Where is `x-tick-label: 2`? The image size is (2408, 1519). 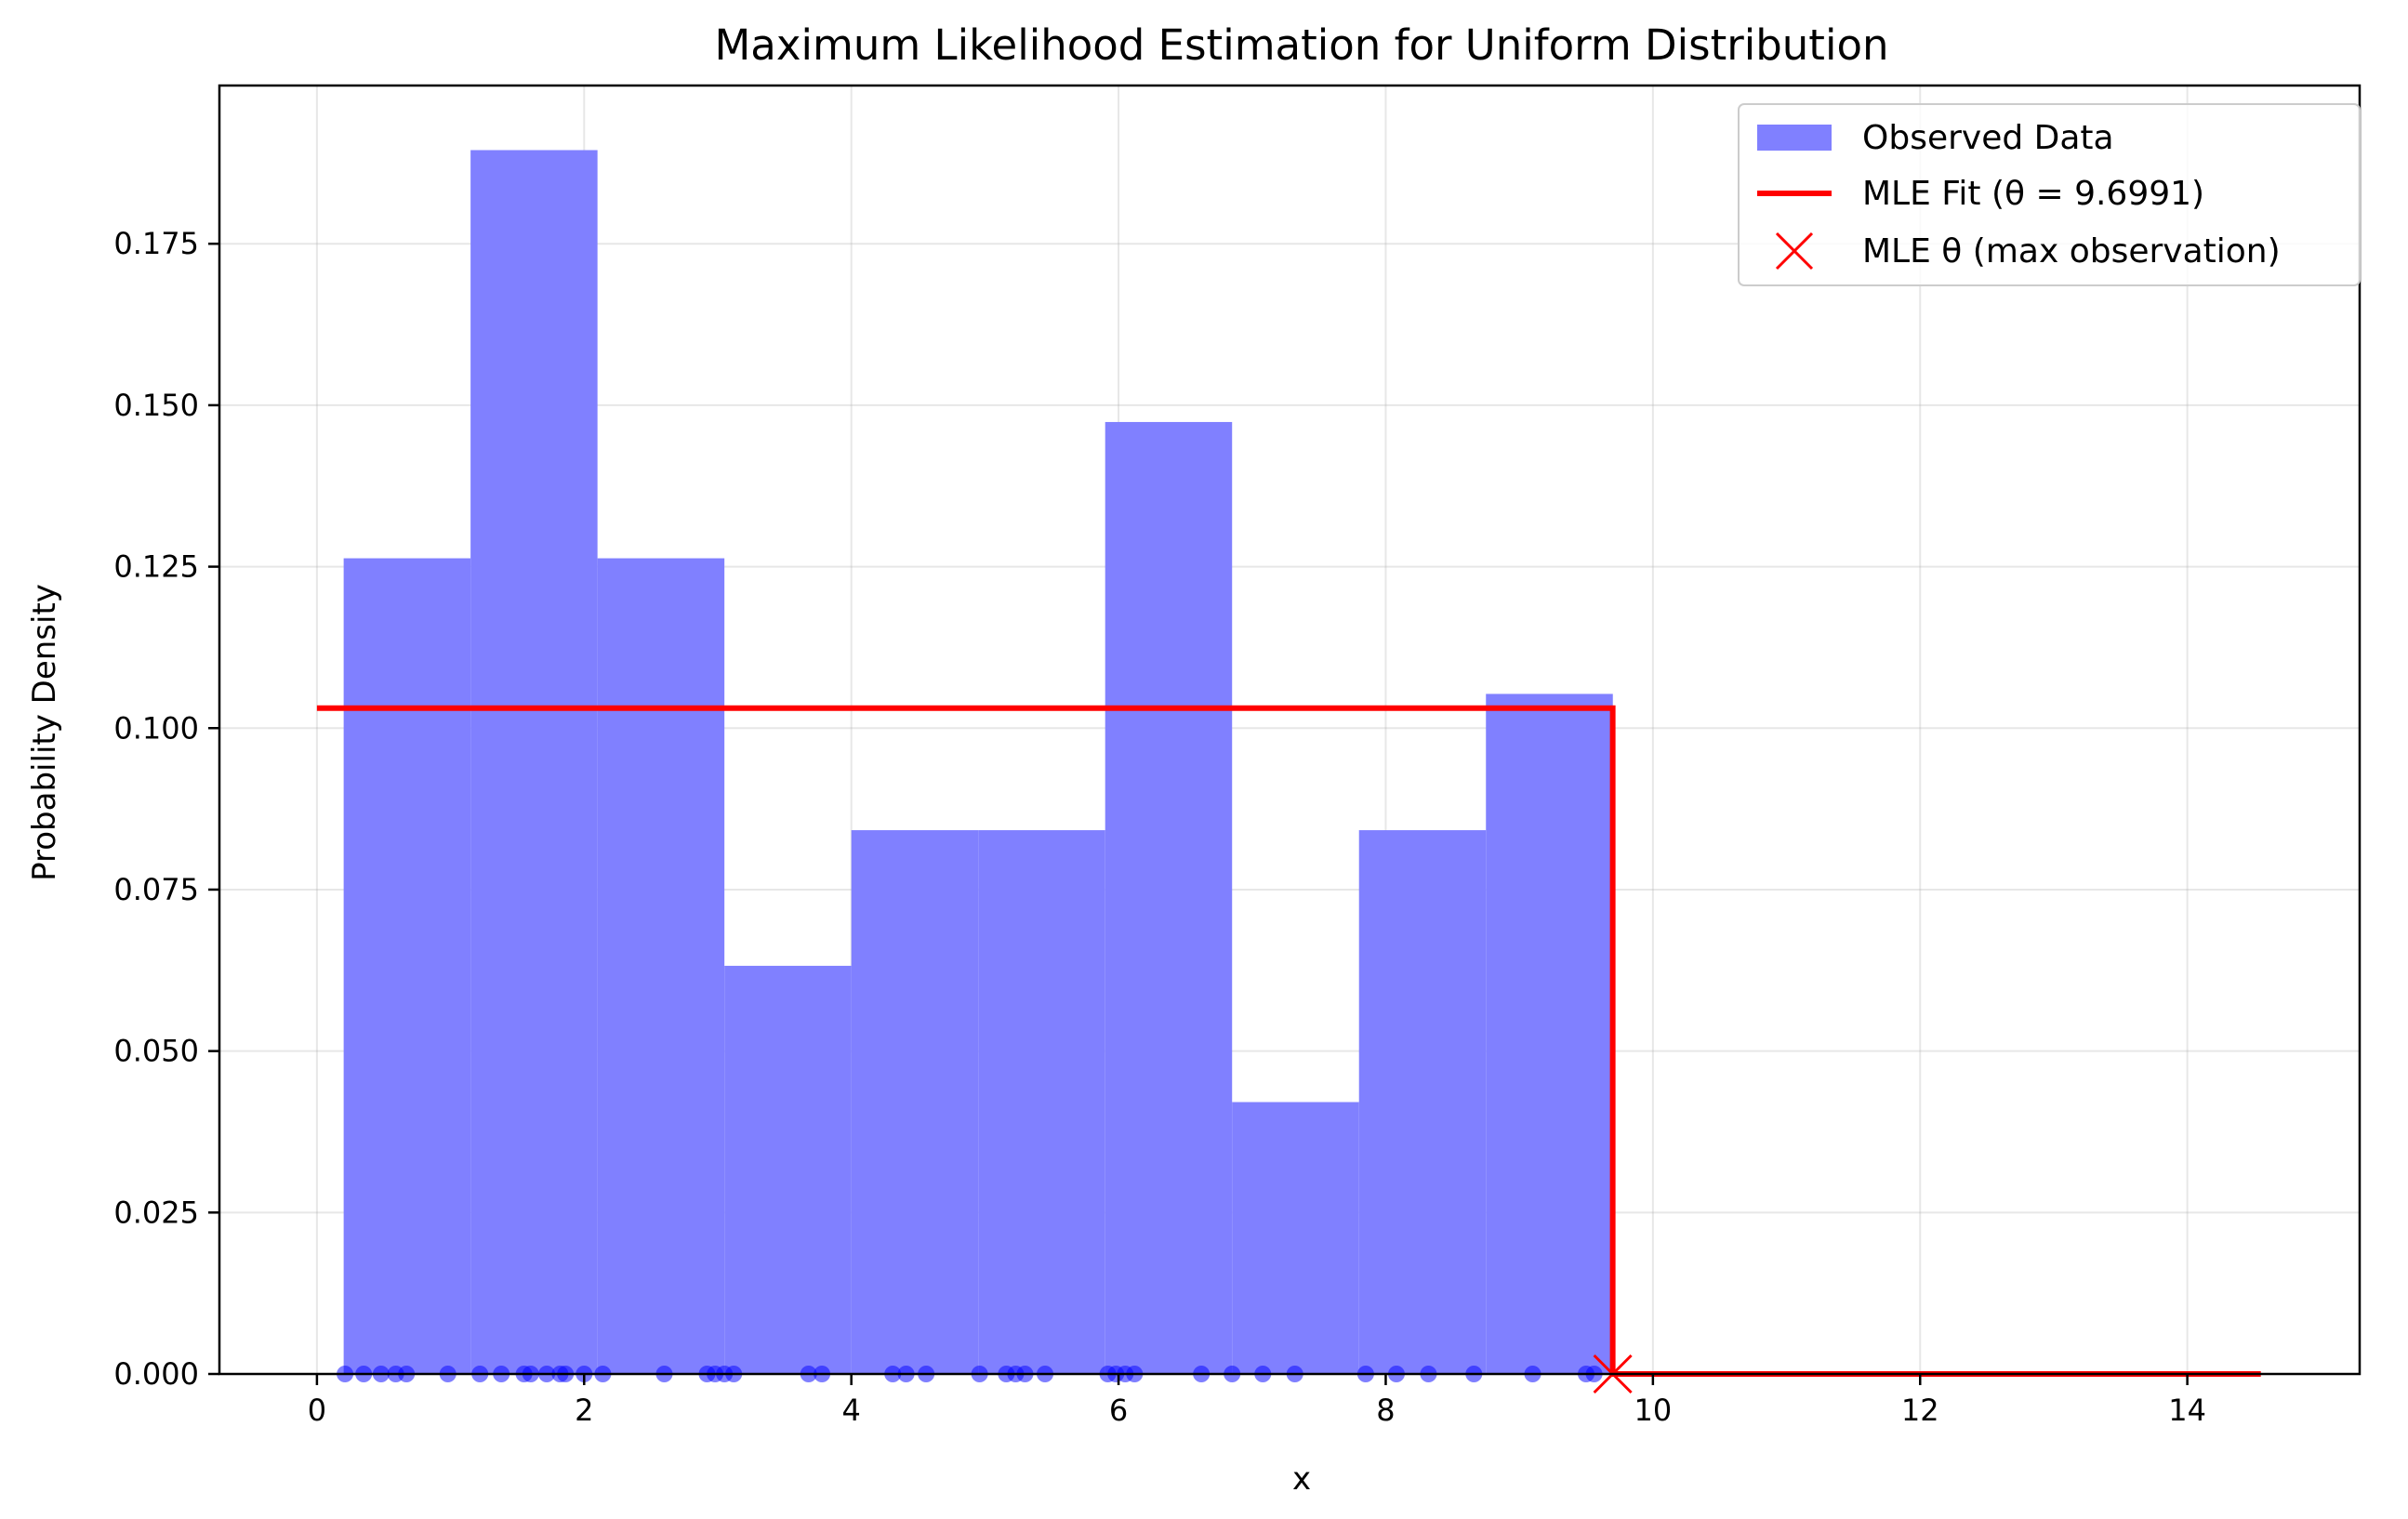 x-tick-label: 2 is located at coordinates (584, 1410).